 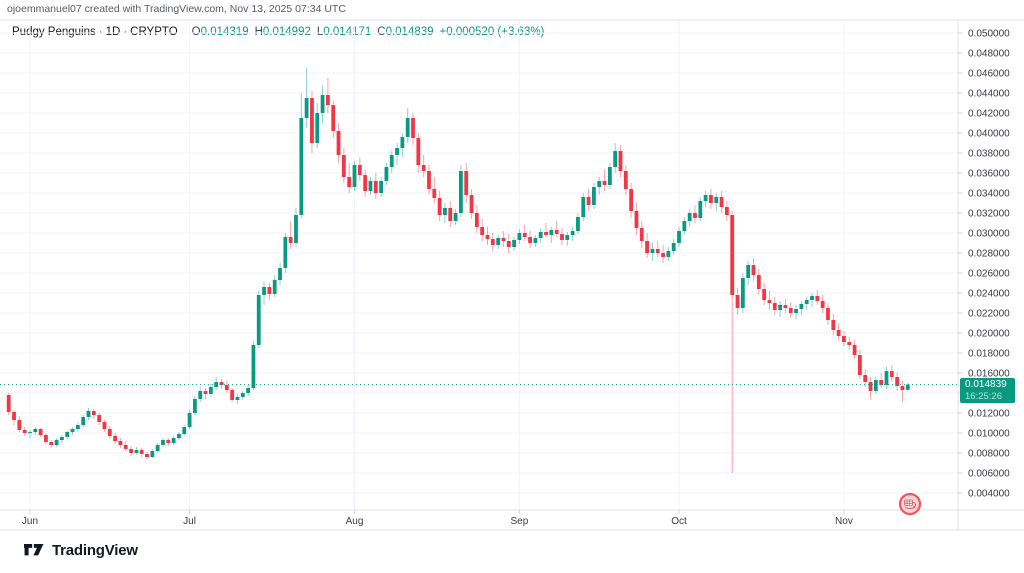 I want to click on low-label: L, so click(x=320, y=32).